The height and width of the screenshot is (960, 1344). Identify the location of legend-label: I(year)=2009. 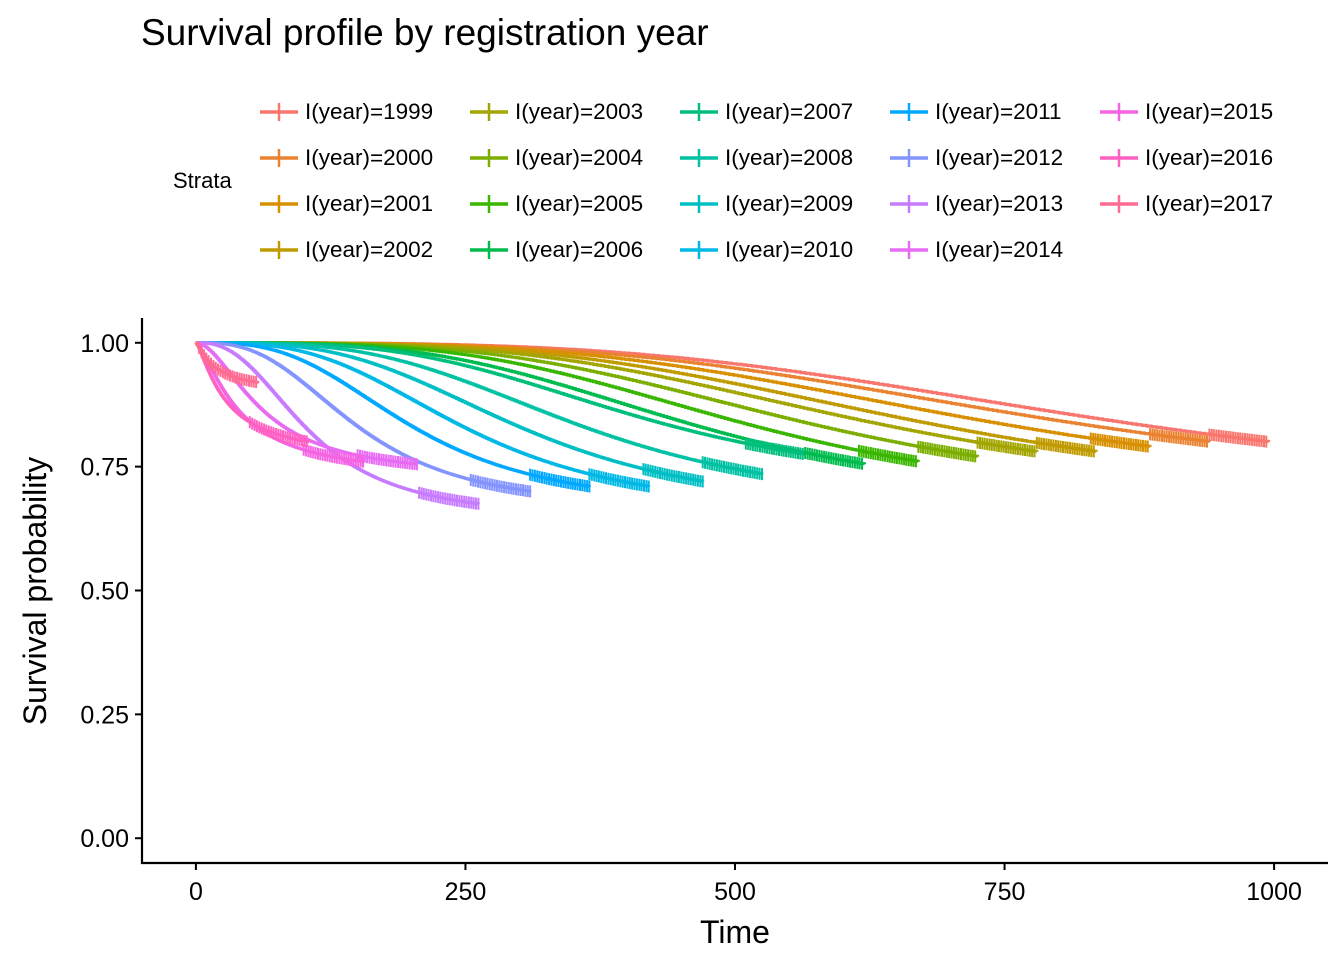
(789, 203).